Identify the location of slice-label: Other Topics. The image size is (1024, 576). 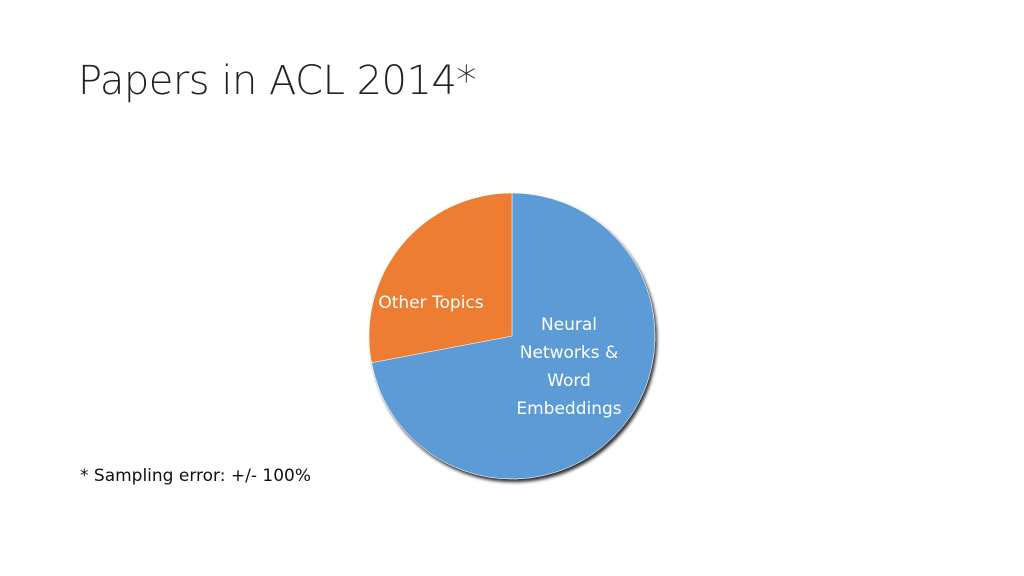
(431, 303).